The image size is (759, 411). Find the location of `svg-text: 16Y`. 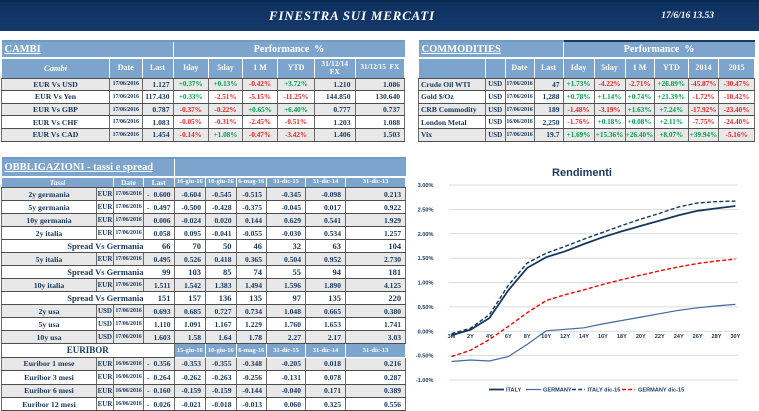

svg-text: 16Y is located at coordinates (603, 337).